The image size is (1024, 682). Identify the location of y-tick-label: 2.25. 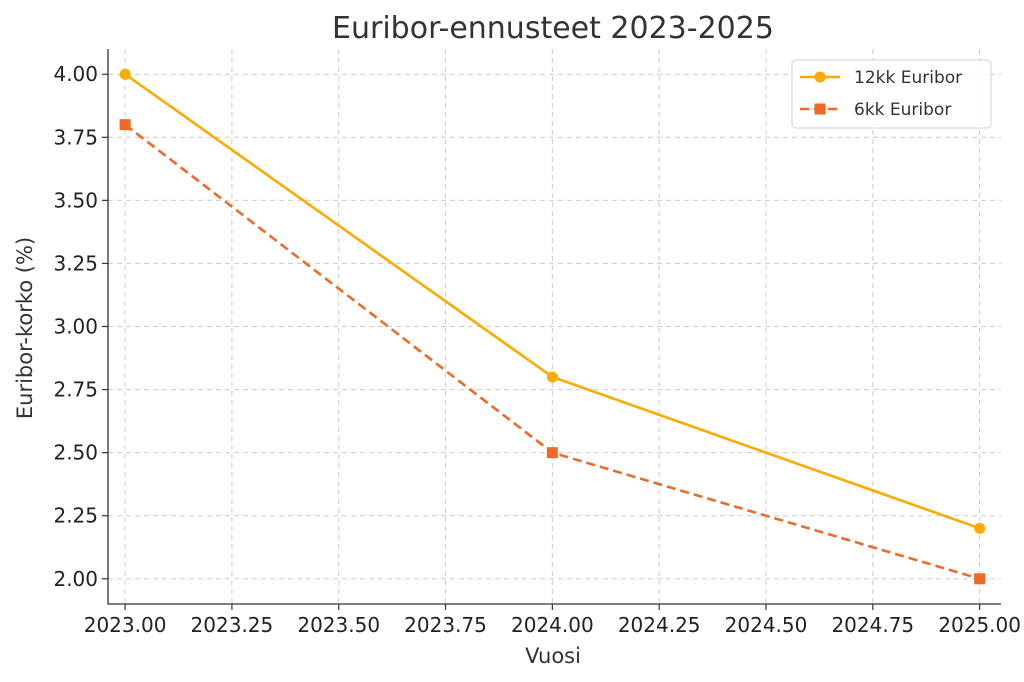
(75, 516).